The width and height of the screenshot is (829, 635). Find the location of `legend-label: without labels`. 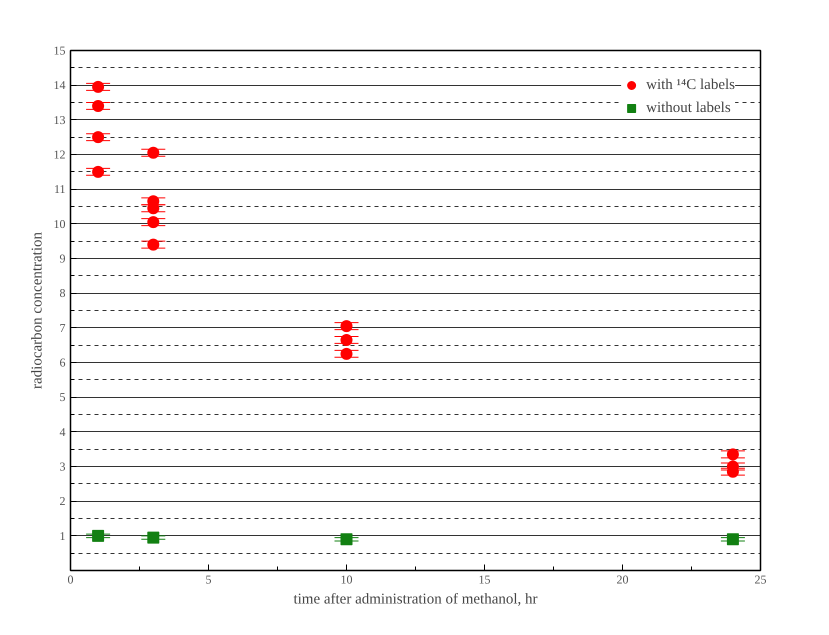

legend-label: without labels is located at coordinates (688, 108).